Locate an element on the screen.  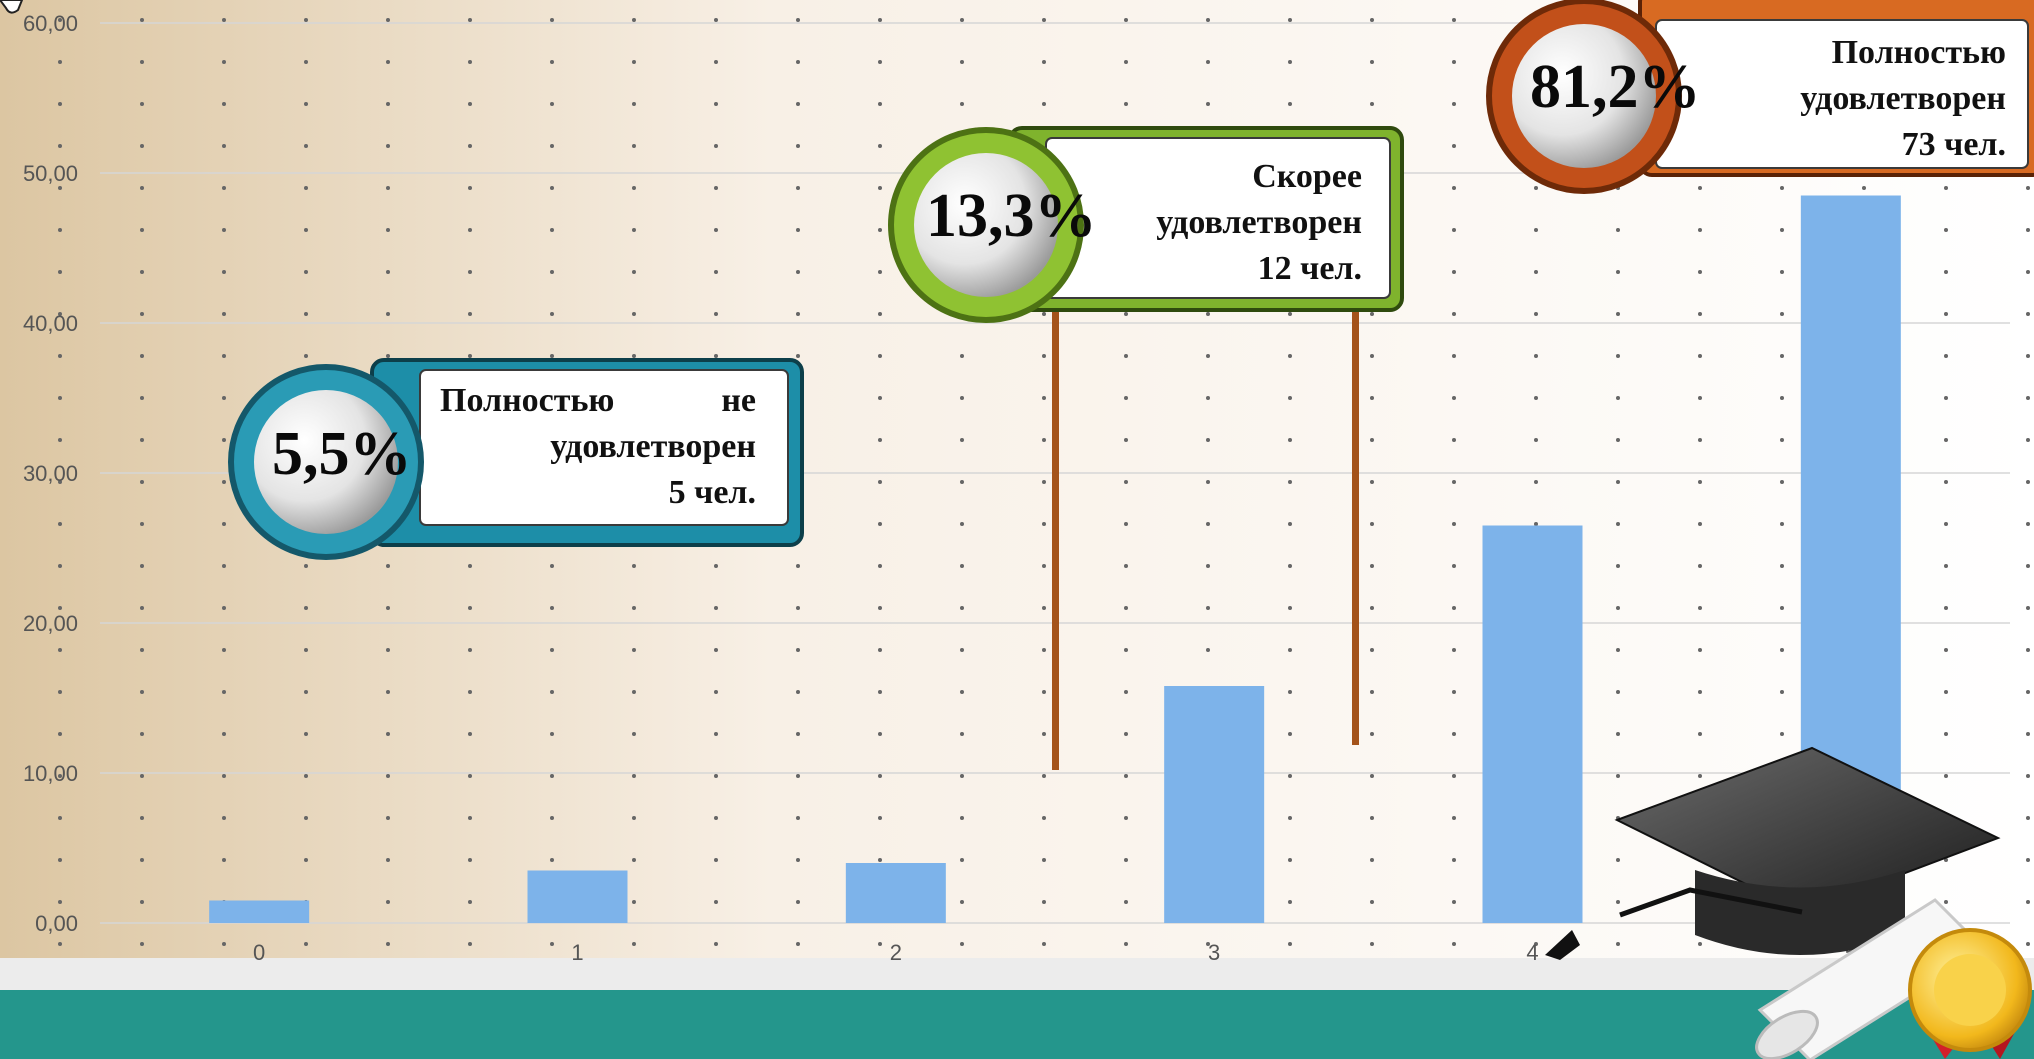
x-tick-label: 1 is located at coordinates (577, 952).